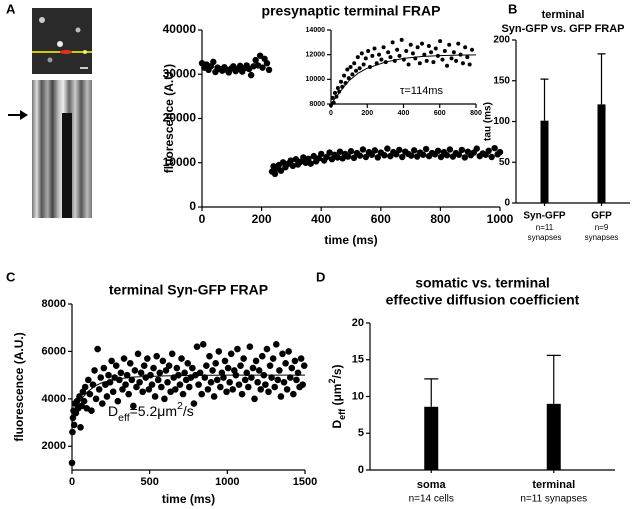 The height and width of the screenshot is (509, 640). I want to click on x-tick-label: 200, so click(367, 113).